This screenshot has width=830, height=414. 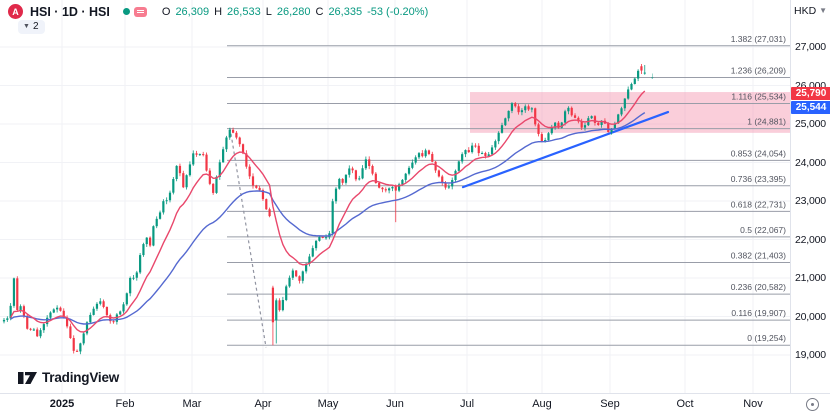 What do you see at coordinates (810, 316) in the screenshot?
I see `price-axis-label: 20,000` at bounding box center [810, 316].